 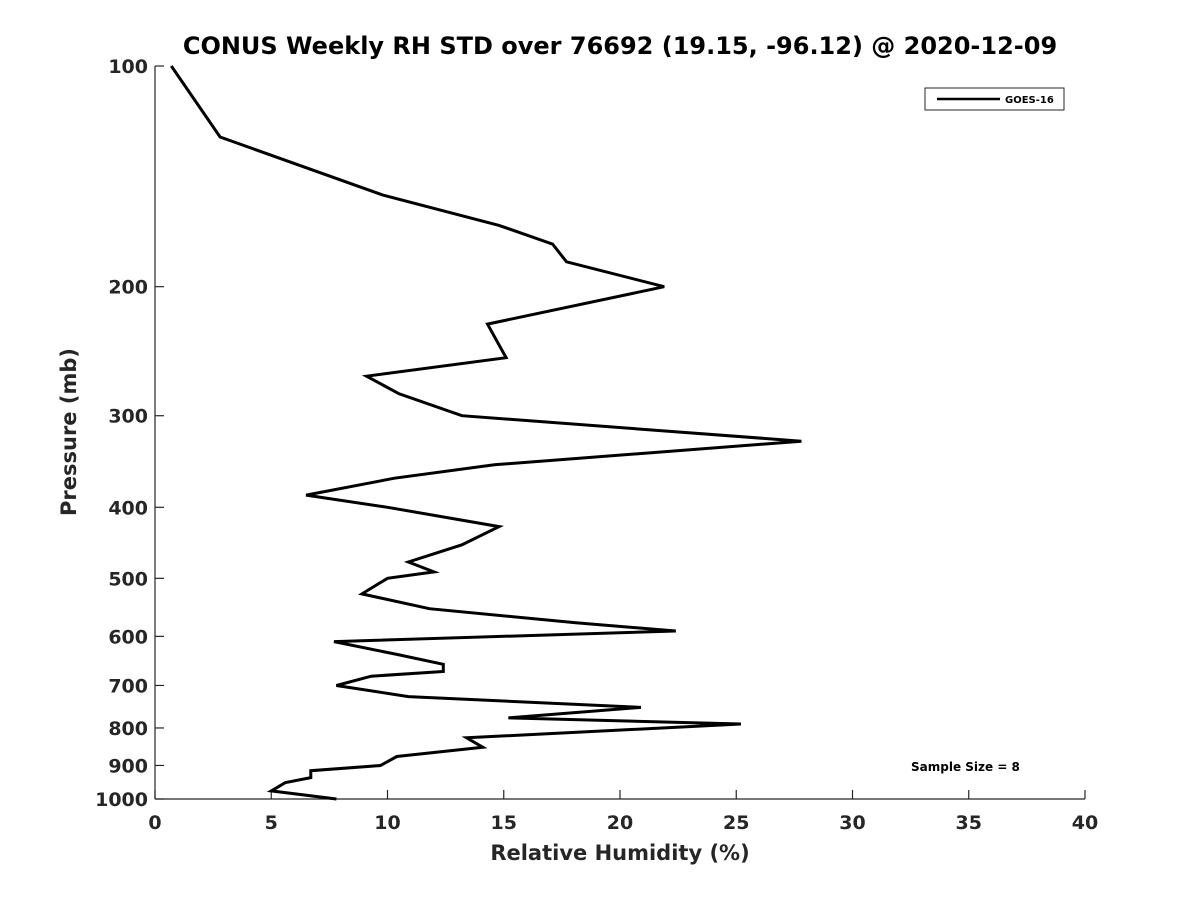 What do you see at coordinates (387, 823) in the screenshot?
I see `x-tick-label: 10` at bounding box center [387, 823].